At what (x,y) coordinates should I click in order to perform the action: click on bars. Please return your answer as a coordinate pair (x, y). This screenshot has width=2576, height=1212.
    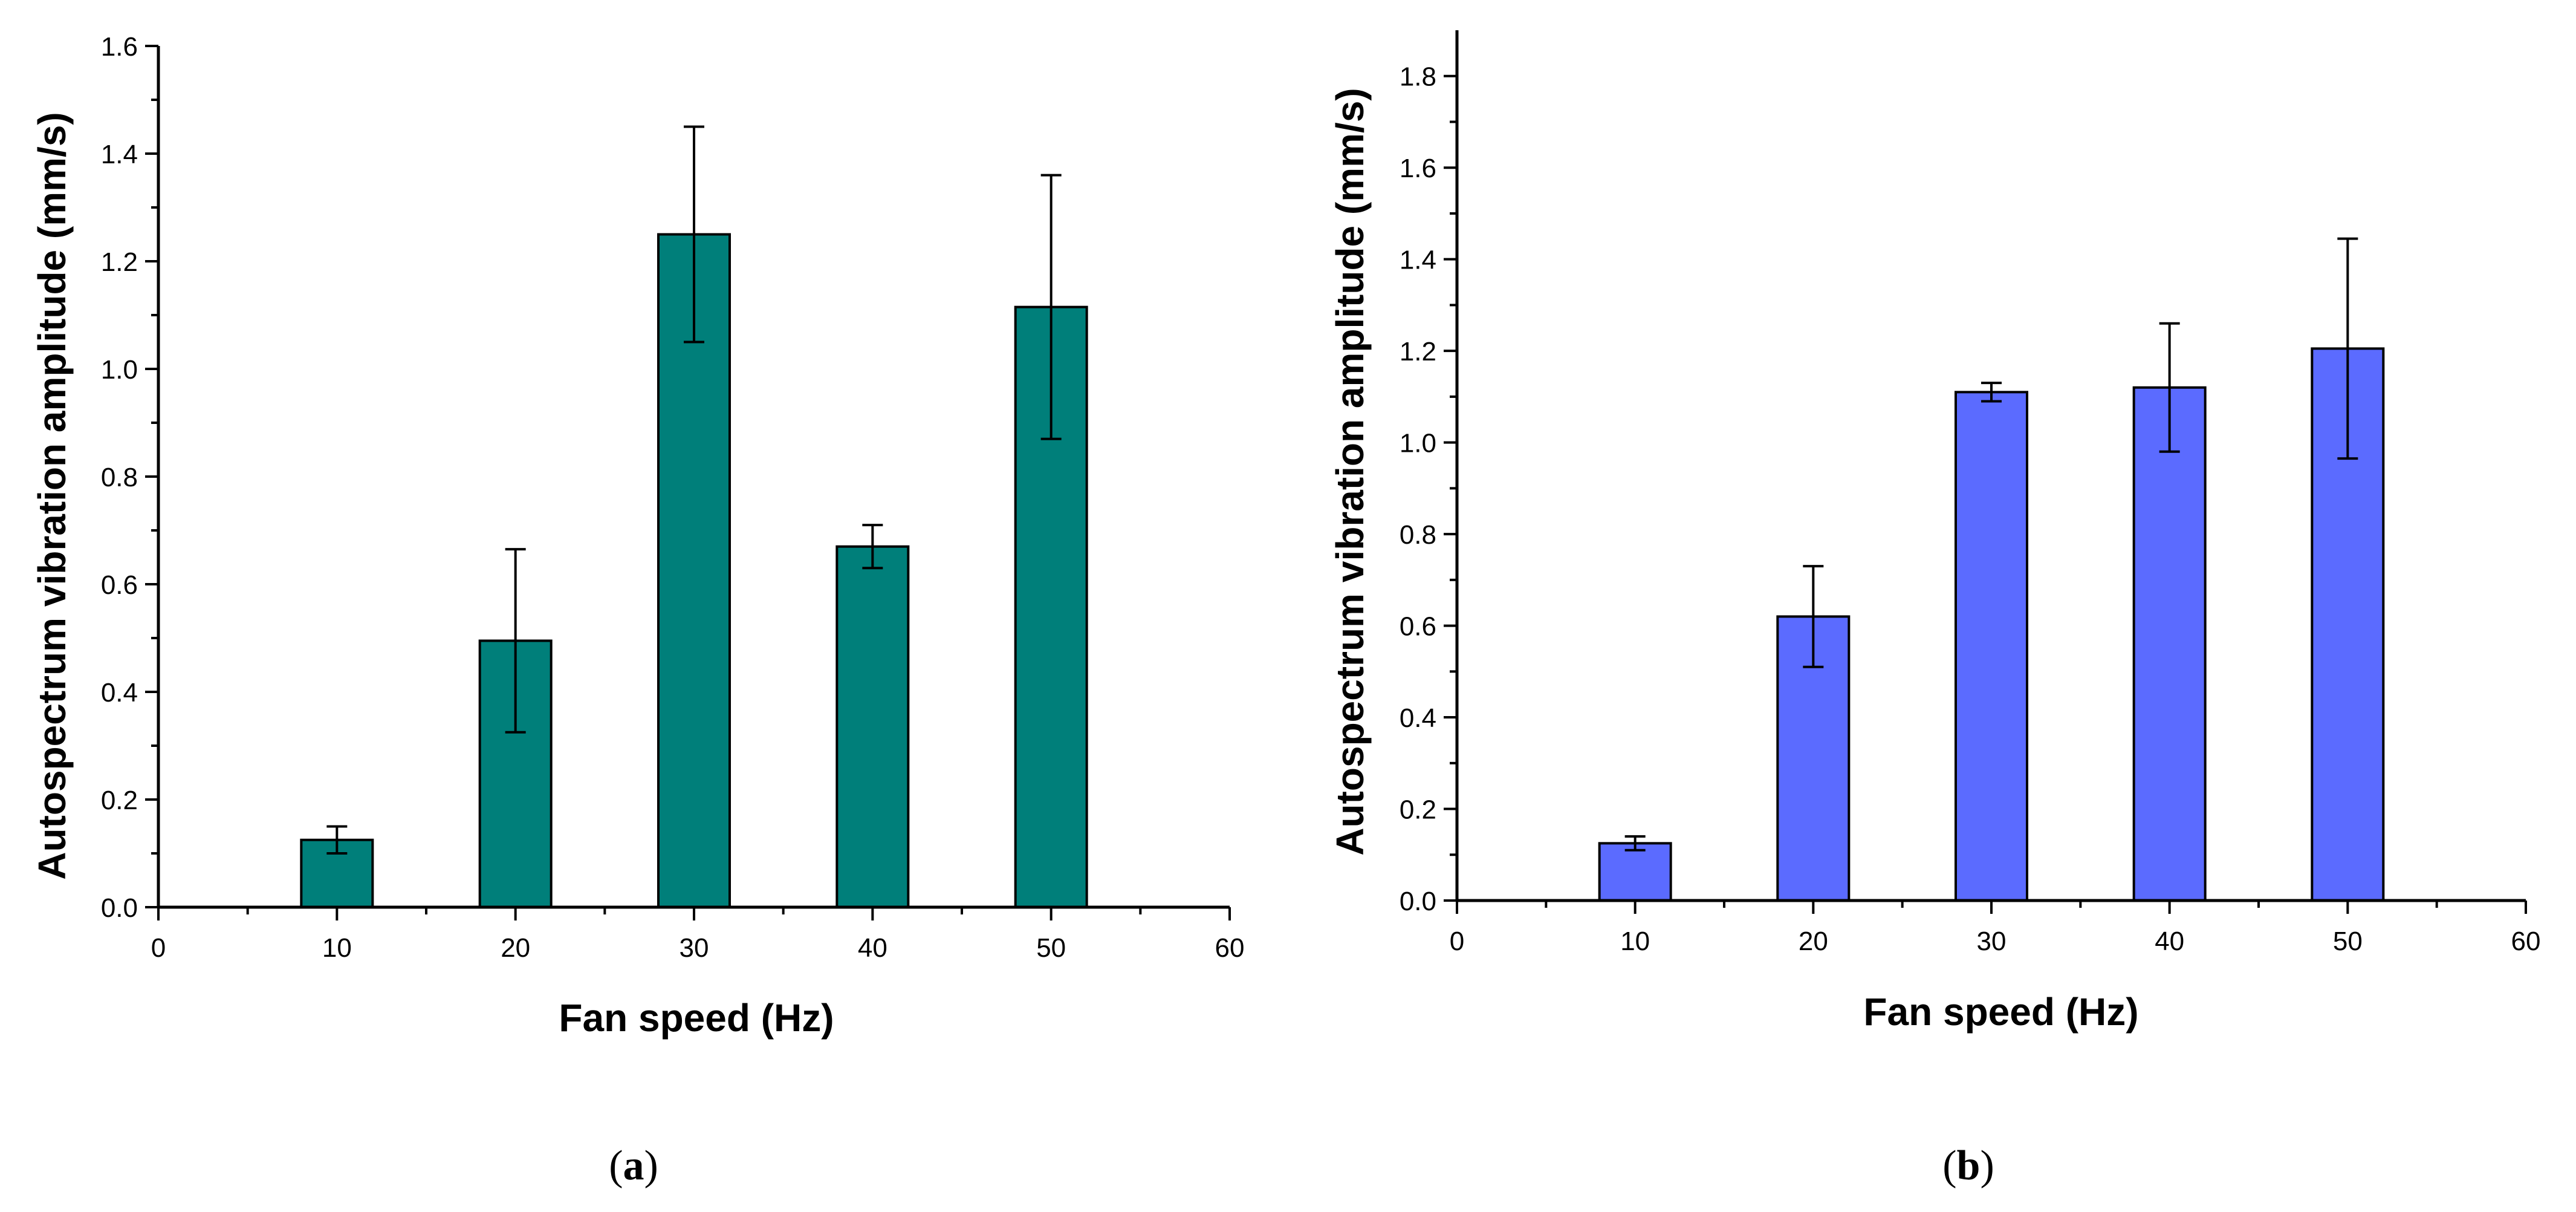
    Looking at the image, I should click on (1992, 624).